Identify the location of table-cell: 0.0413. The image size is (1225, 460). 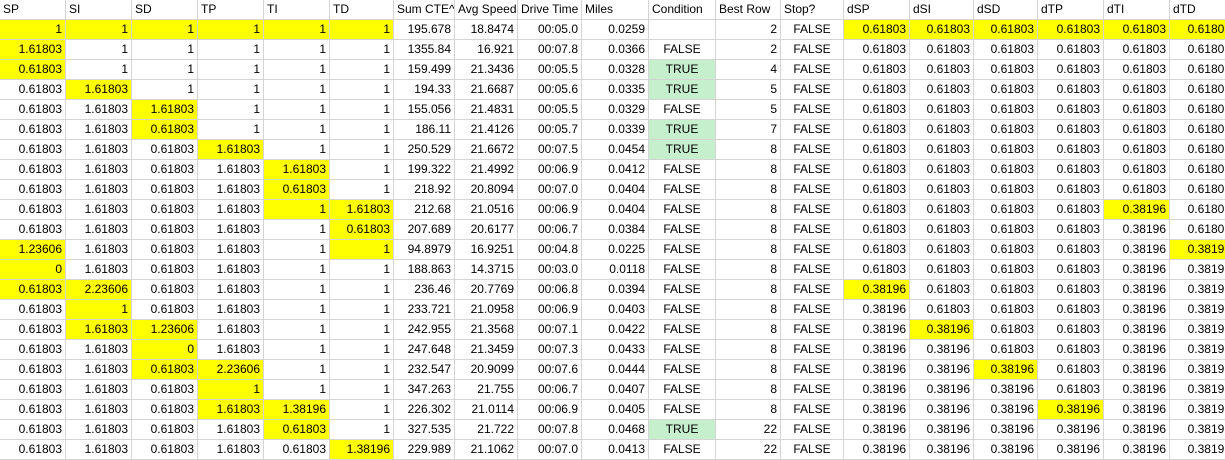
(615, 450).